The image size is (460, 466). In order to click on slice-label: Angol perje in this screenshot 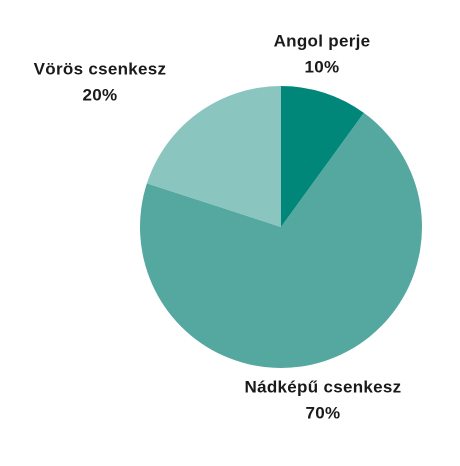, I will do `click(322, 40)`.